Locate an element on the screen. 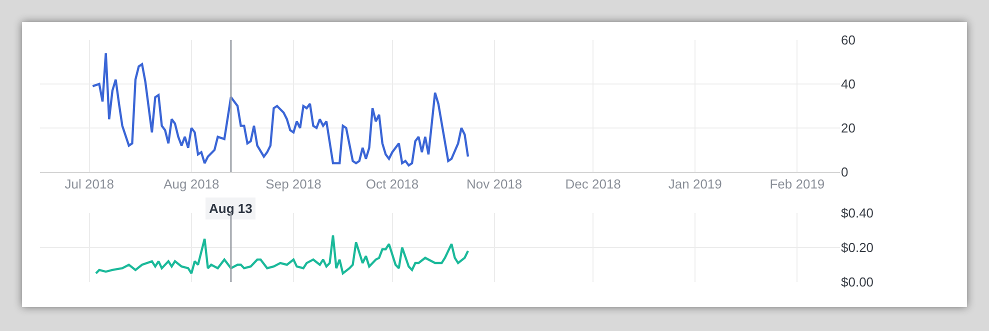 The height and width of the screenshot is (331, 989). y-tick-label: 40 is located at coordinates (848, 84).